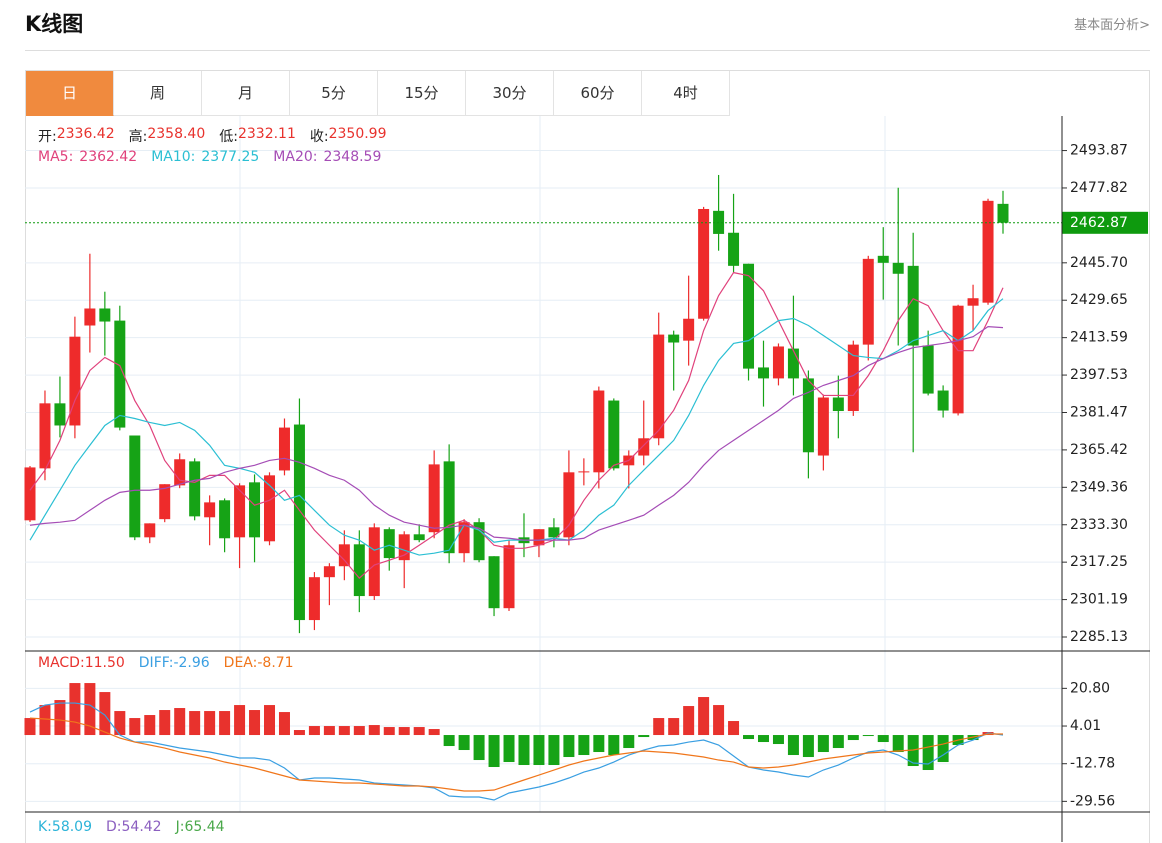 This screenshot has height=843, width=1162. Describe the element at coordinates (587, 50) in the screenshot. I see `divider` at that location.